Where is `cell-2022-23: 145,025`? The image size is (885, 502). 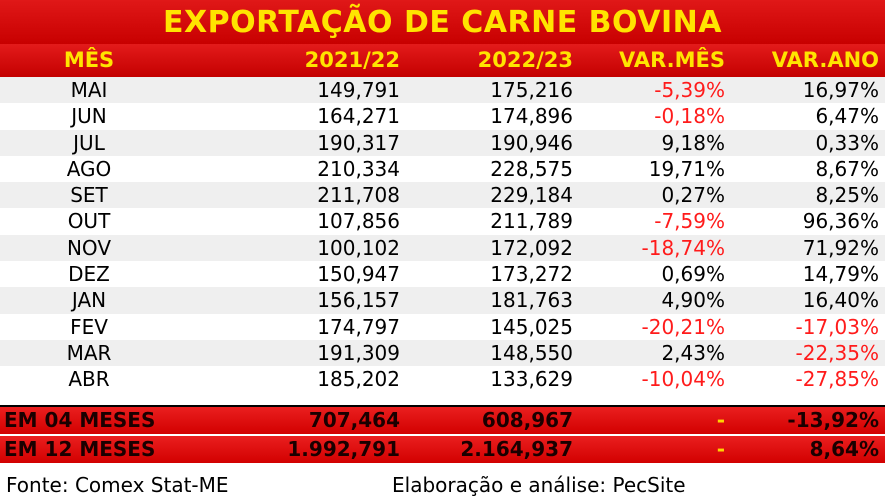 cell-2022-23: 145,025 is located at coordinates (531, 326).